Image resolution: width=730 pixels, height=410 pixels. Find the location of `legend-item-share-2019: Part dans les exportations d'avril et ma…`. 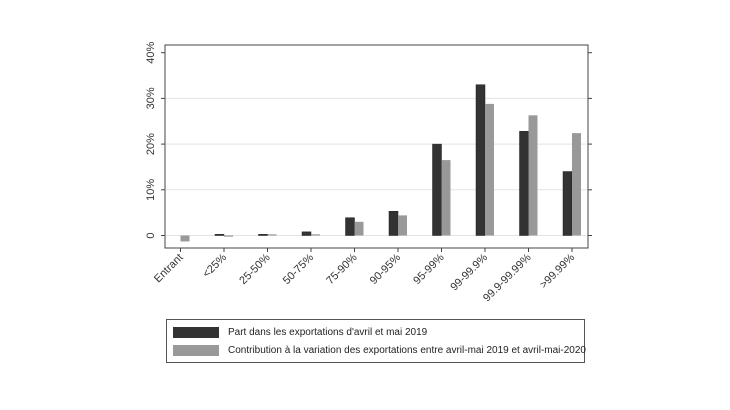

legend-item-share-2019: Part dans les exportations d'avril et ma… is located at coordinates (300, 332).